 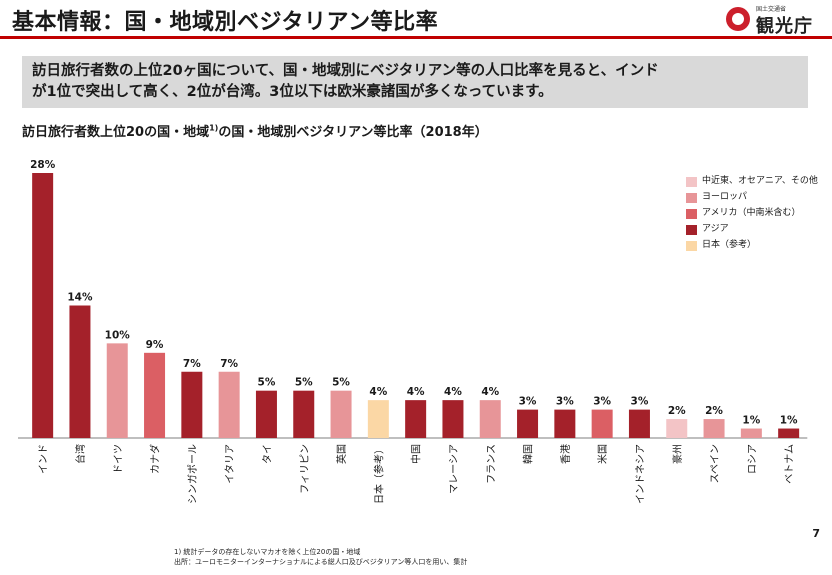 What do you see at coordinates (640, 474) in the screenshot?
I see `x-tick-label-16: インドネシア` at bounding box center [640, 474].